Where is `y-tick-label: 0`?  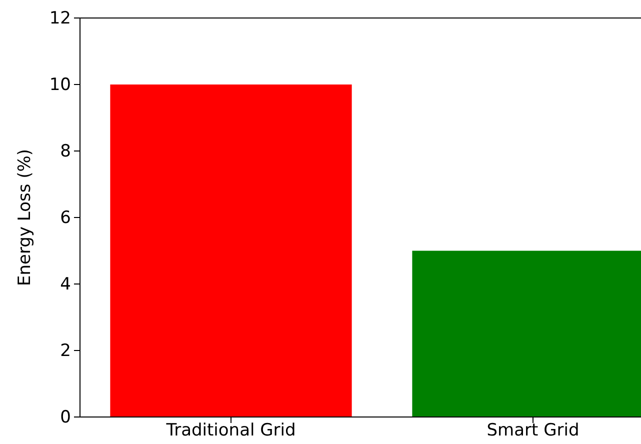 y-tick-label: 0 is located at coordinates (65, 417).